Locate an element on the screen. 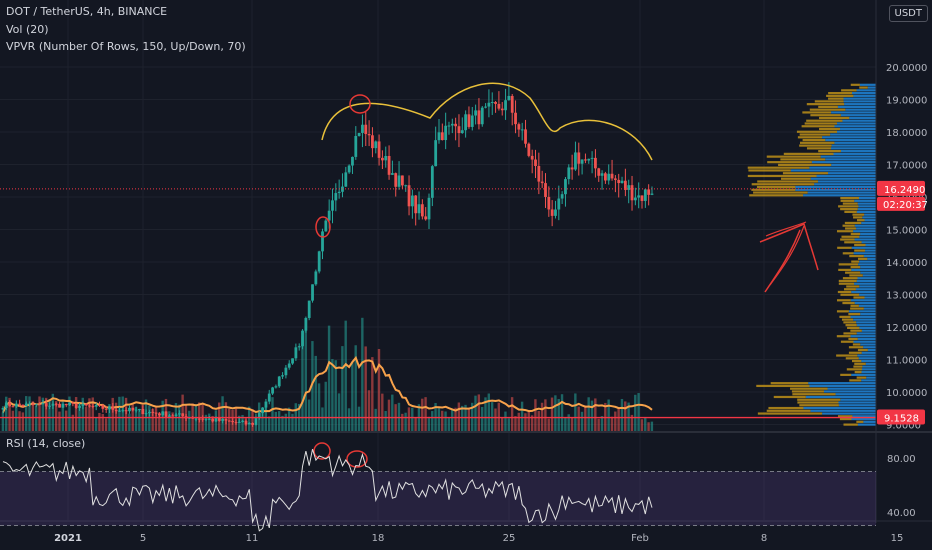 The width and height of the screenshot is (932, 550). vpvr-legend: VPVR (Number Of Rows, 150, Up/Down, 70) is located at coordinates (126, 46).